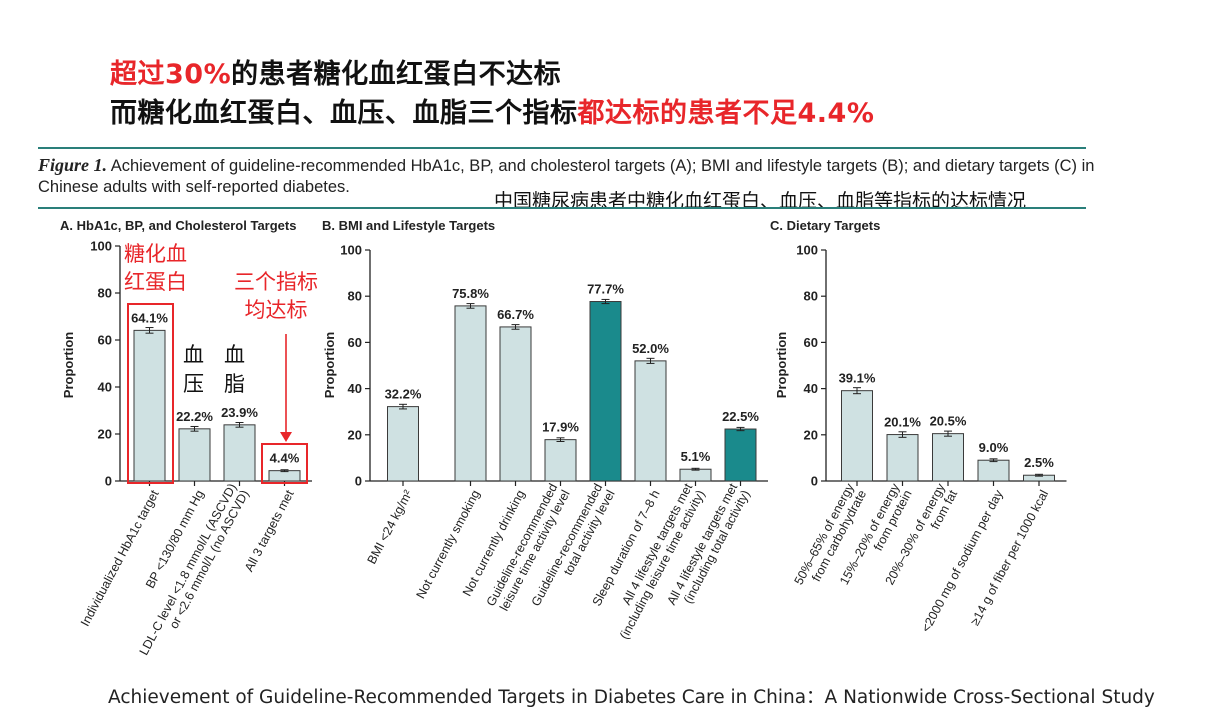 This screenshot has width=1214, height=727. I want to click on headline-line-2: 而糖化血红蛋白、血压、血脂三个指标都达标的患者不足4.4%, so click(492, 110).